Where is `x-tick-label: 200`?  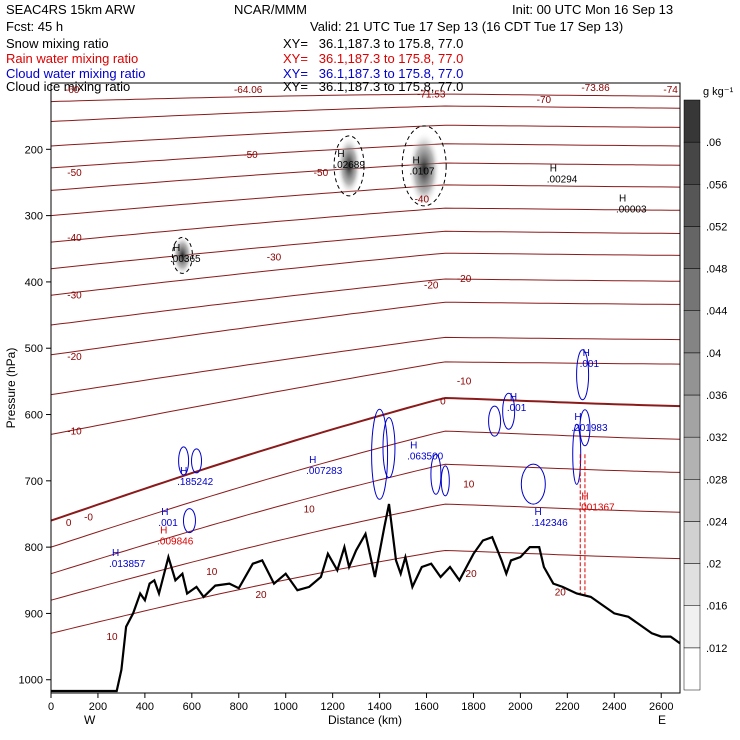 x-tick-label: 200 is located at coordinates (98, 707).